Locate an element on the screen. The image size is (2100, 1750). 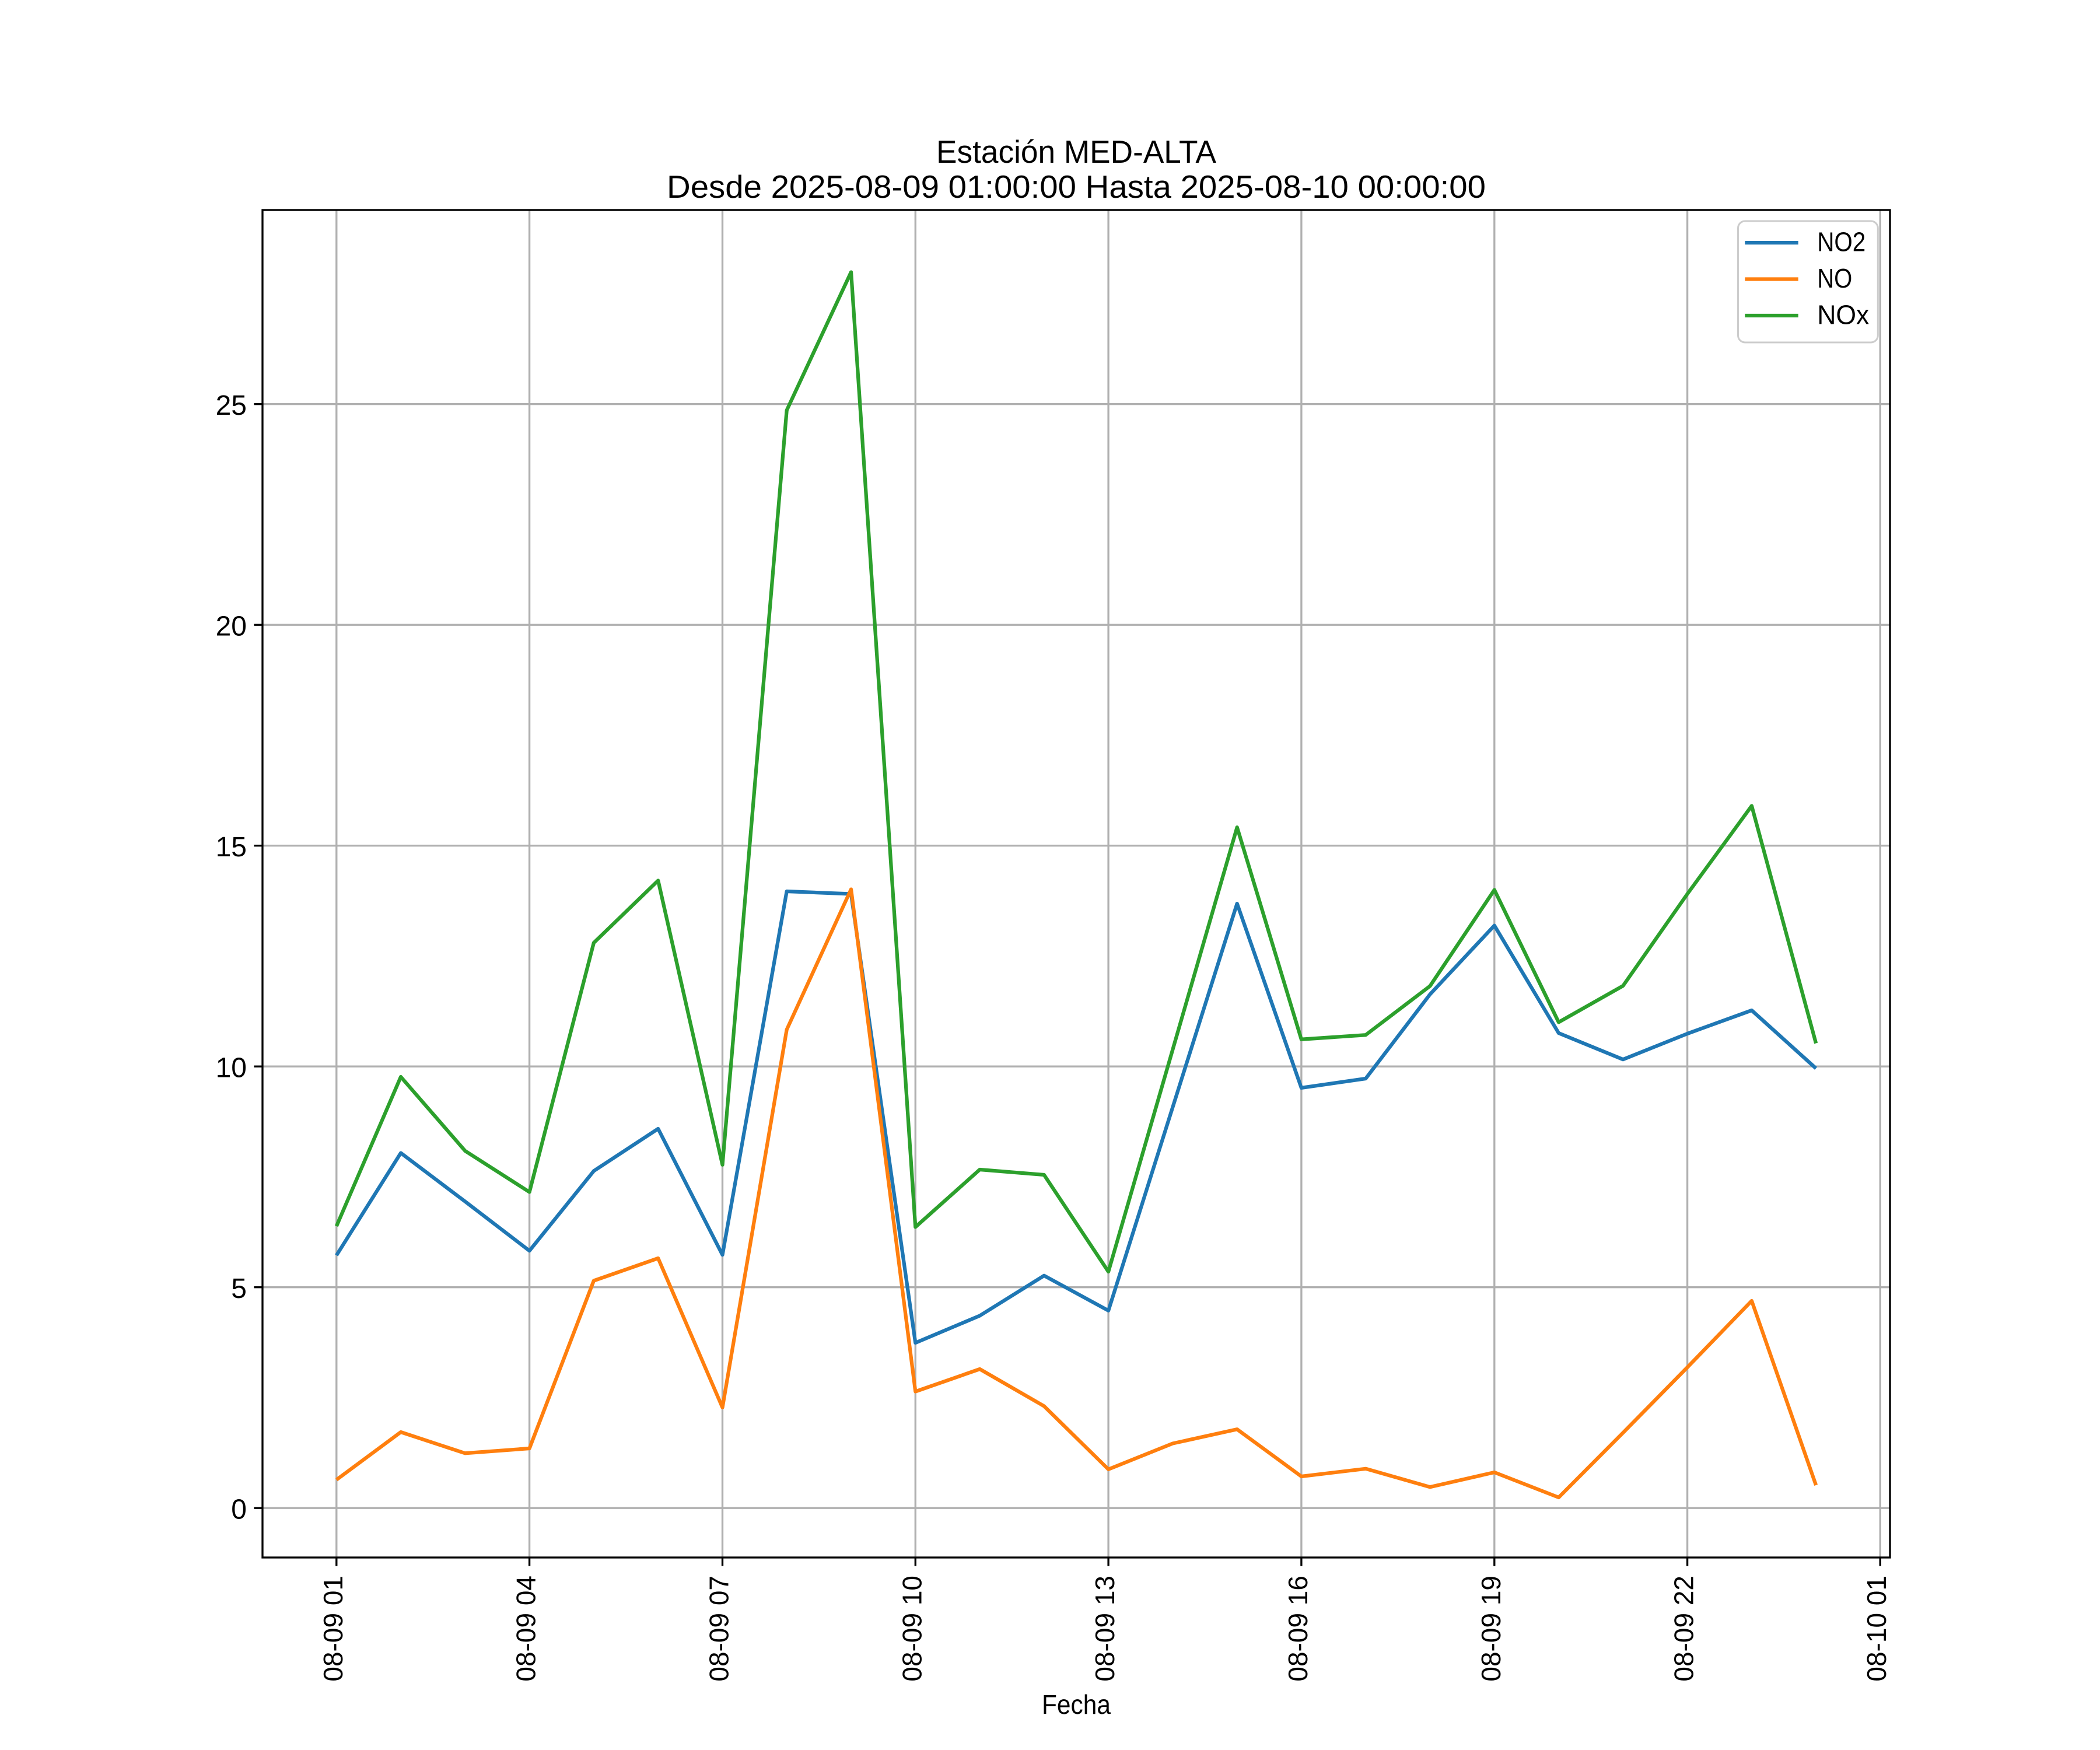
svg-text: 08-09 22 is located at coordinates (1684, 1629).